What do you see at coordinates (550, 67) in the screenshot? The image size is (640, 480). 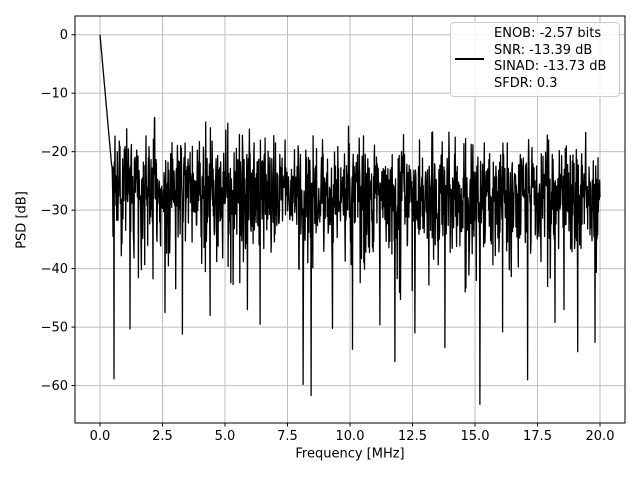 I see `legend-entry-sinad: SINAD: -13.73 dB` at bounding box center [550, 67].